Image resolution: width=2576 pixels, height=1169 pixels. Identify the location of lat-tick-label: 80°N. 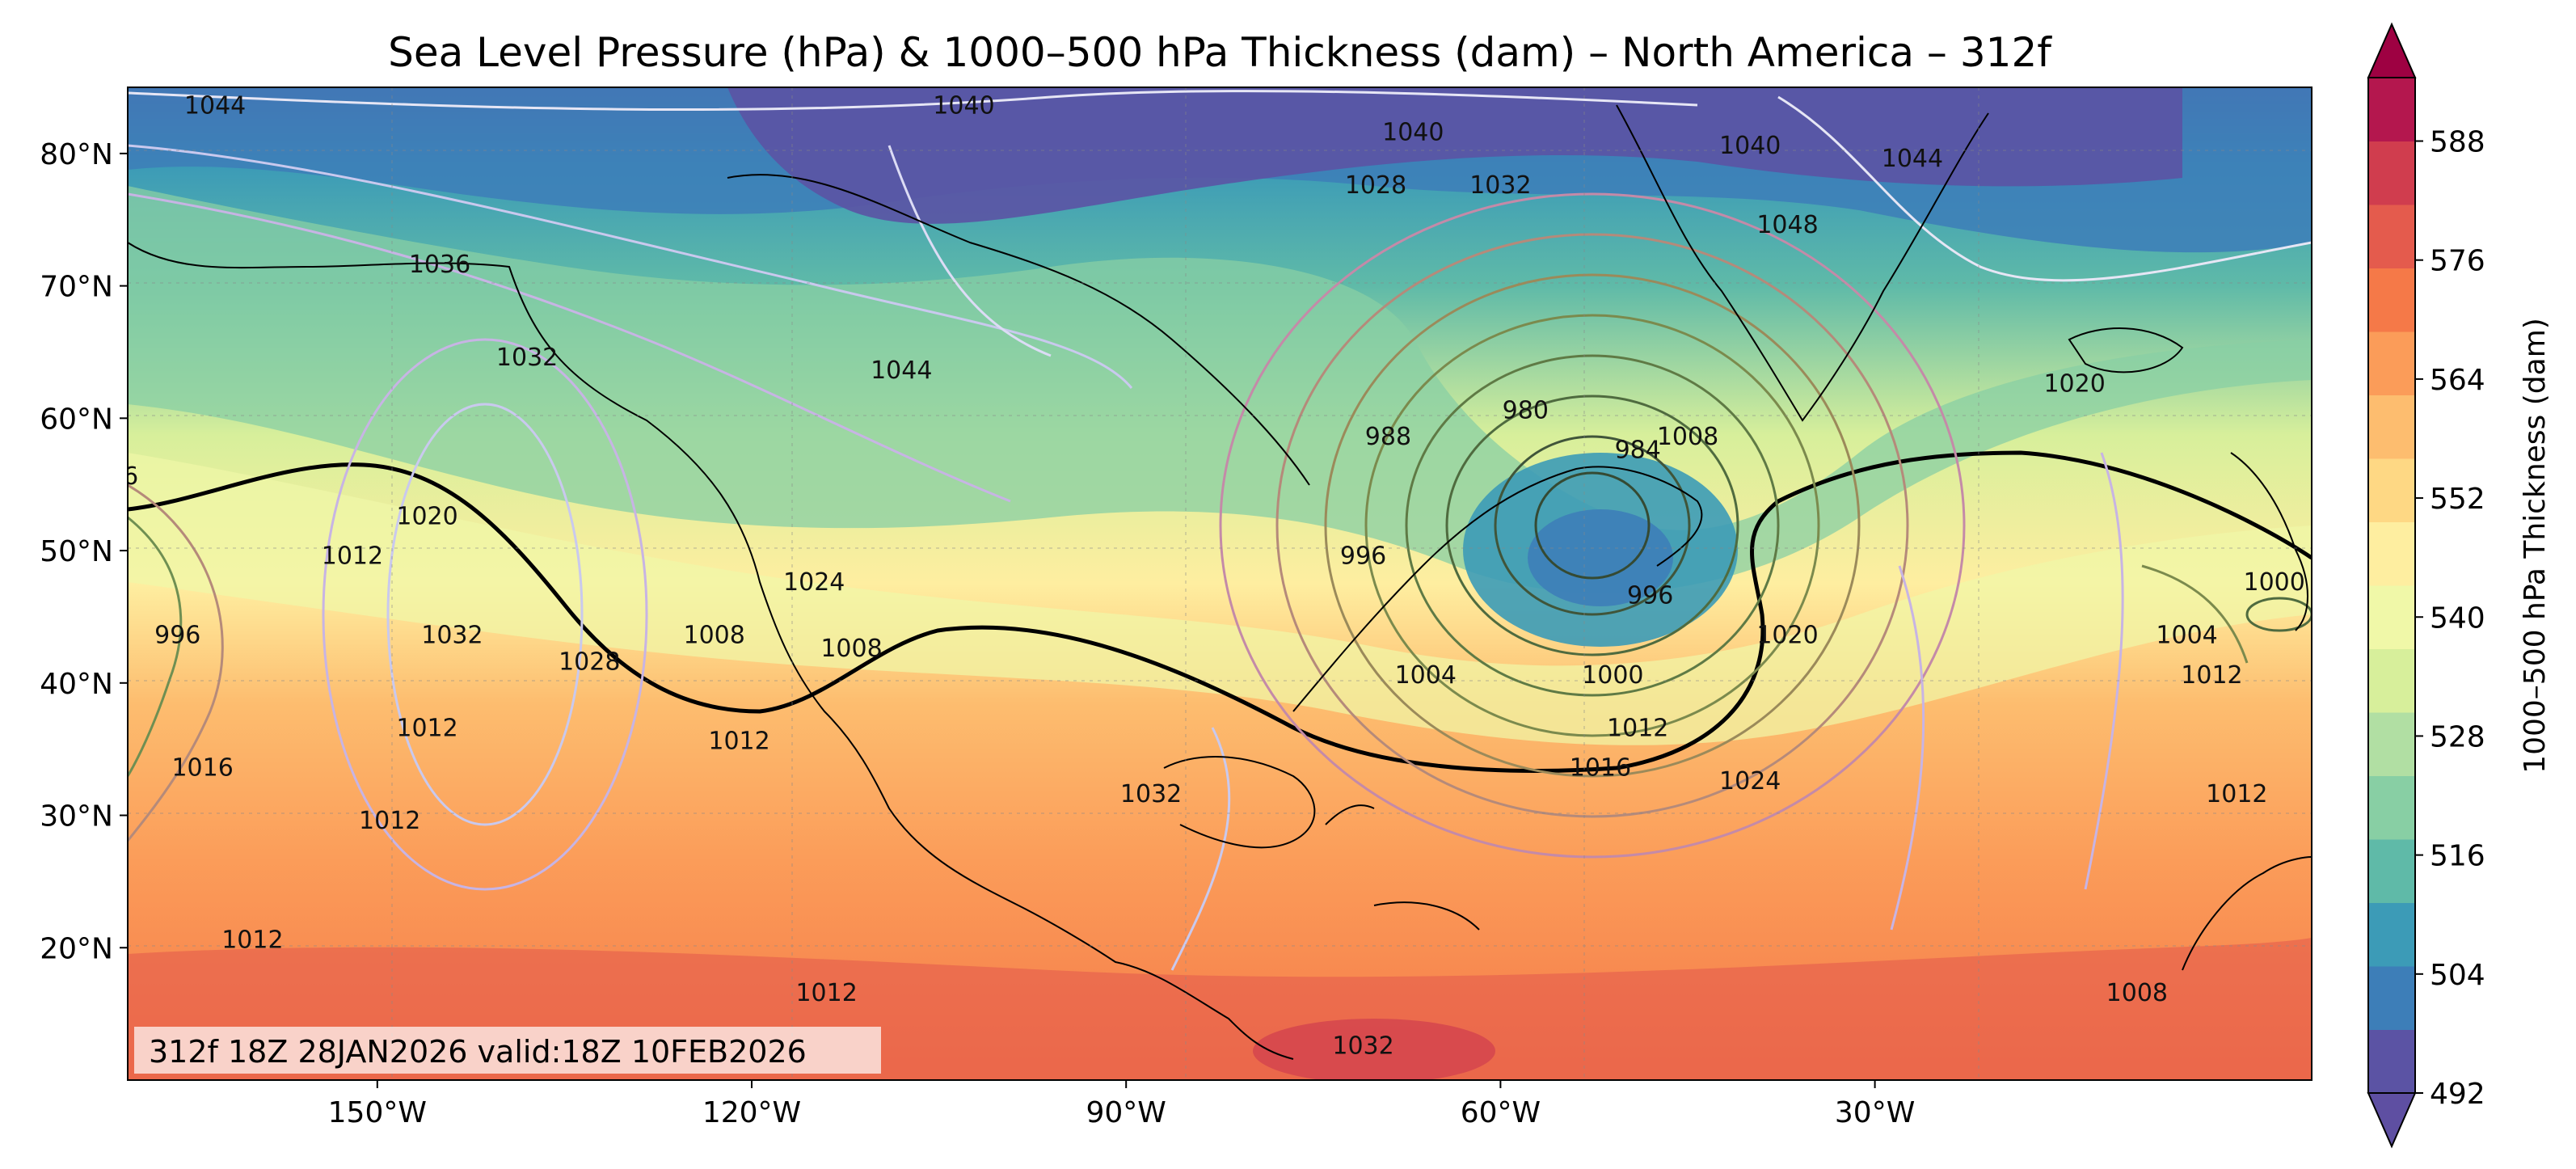
(76, 154).